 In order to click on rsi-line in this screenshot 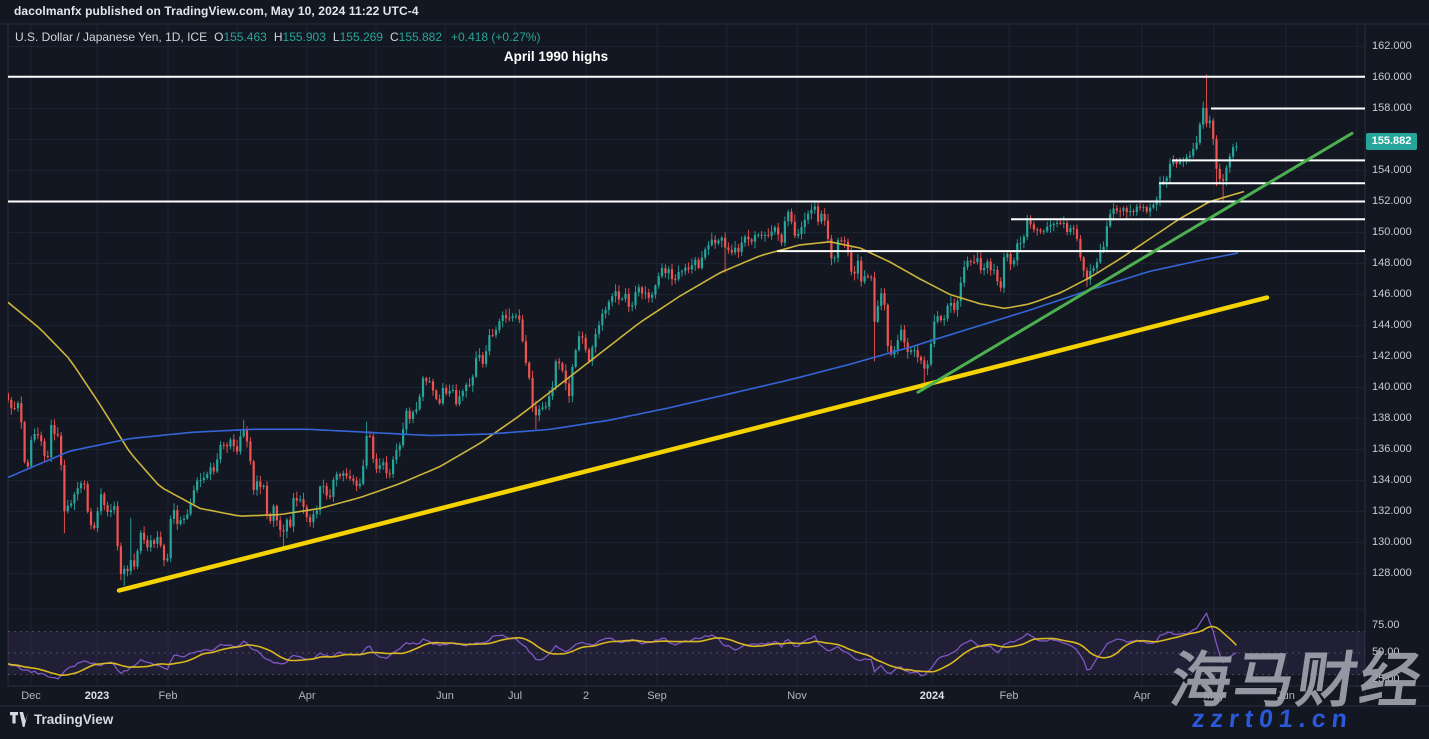, I will do `click(622, 646)`.